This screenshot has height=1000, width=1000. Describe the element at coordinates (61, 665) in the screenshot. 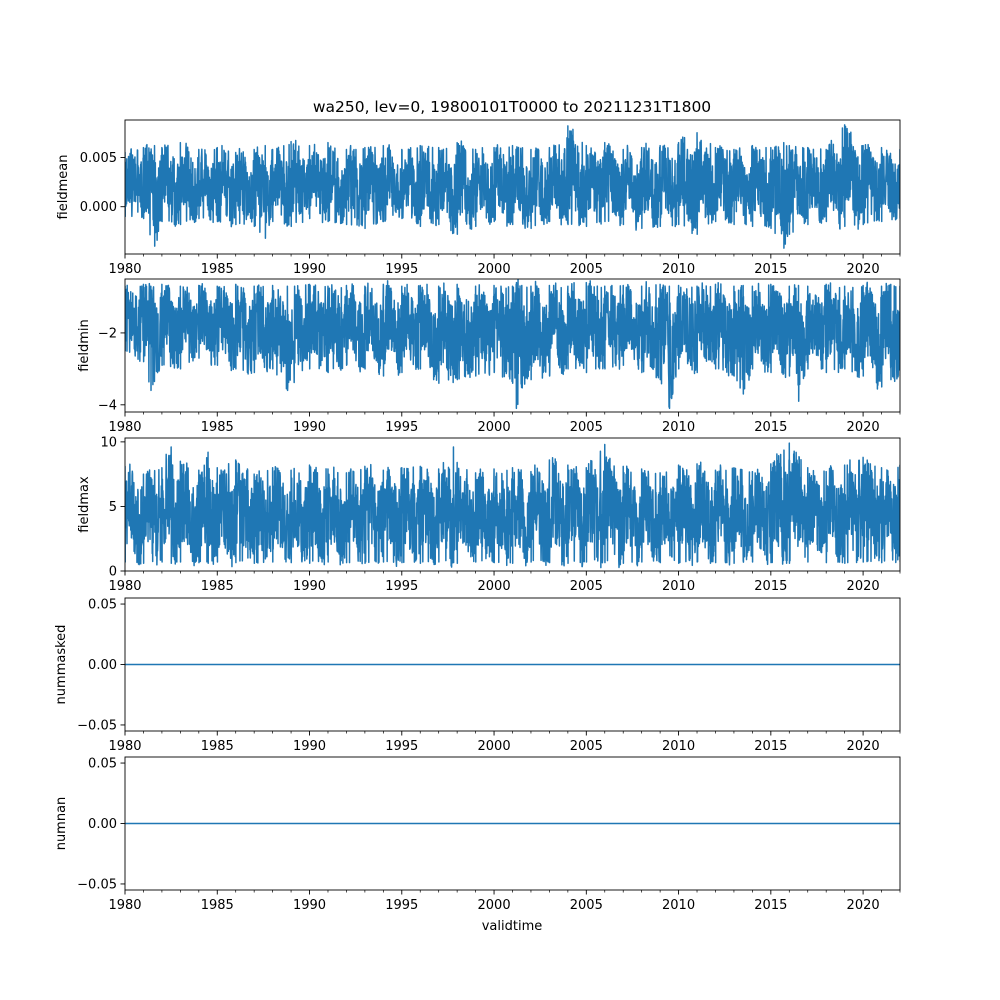

I see `y-axis-label: nummasked` at that location.